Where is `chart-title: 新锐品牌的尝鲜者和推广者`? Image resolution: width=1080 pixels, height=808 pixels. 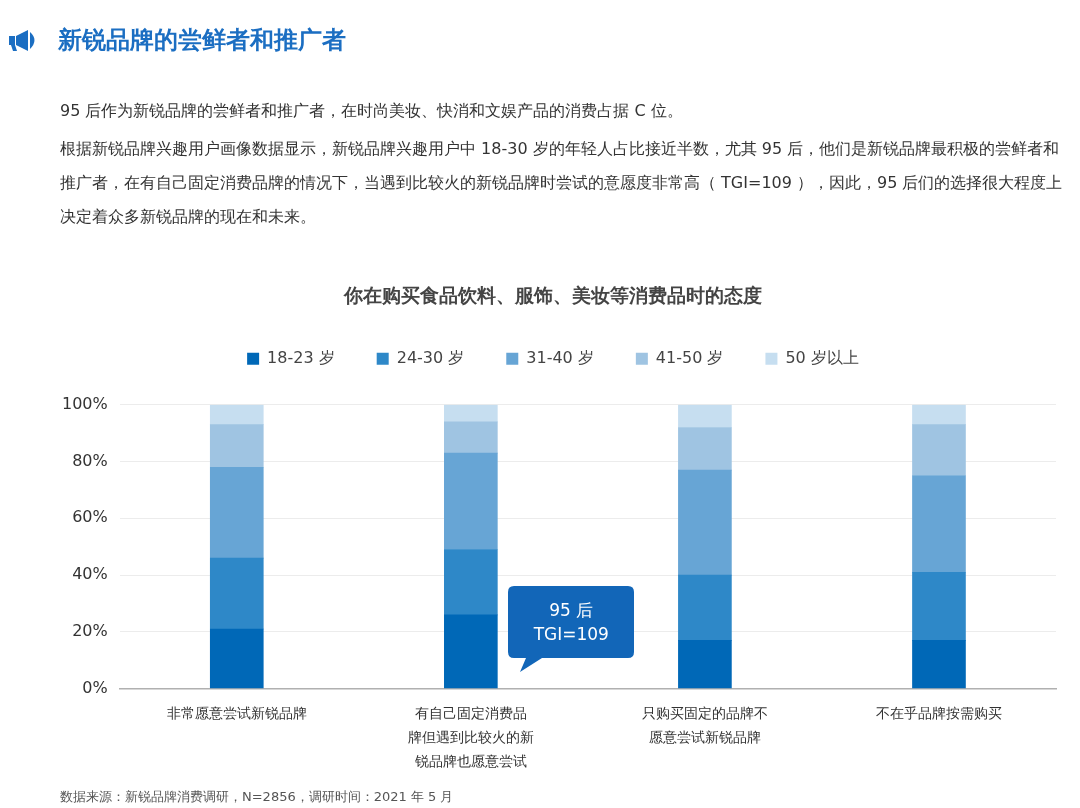
chart-title: 新锐品牌的尝鲜者和推广者 is located at coordinates (202, 40).